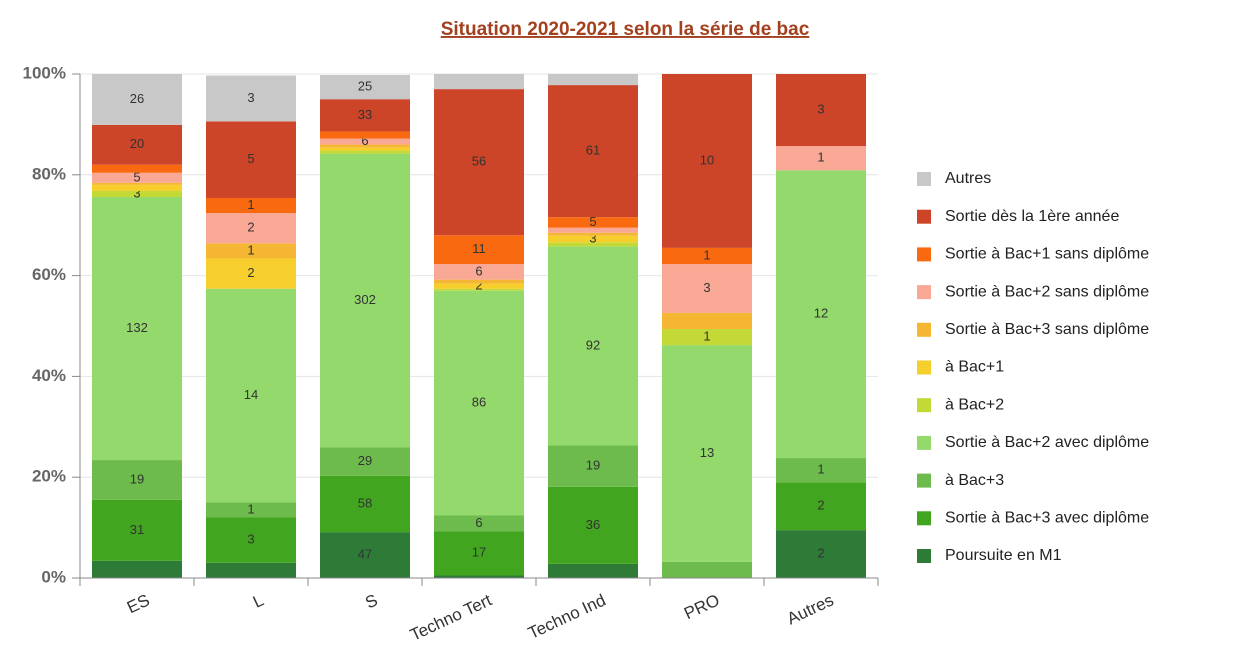 This screenshot has width=1233, height=650. Describe the element at coordinates (258, 600) in the screenshot. I see `x-tick-label: L` at that location.